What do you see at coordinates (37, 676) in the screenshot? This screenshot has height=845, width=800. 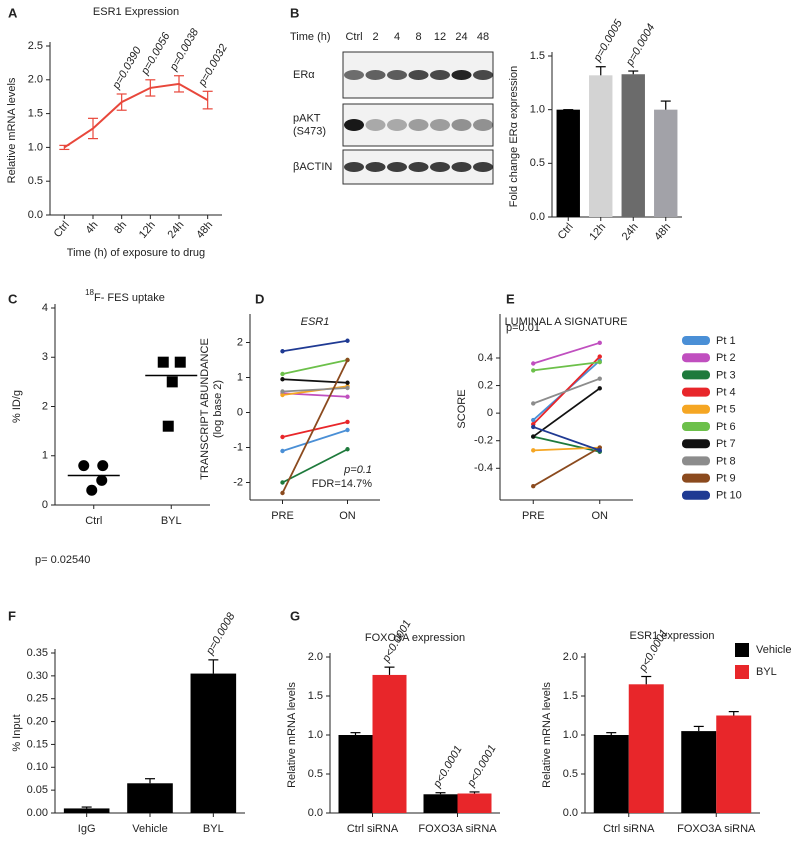 I see `y-tick-label: 0.30` at bounding box center [37, 676].